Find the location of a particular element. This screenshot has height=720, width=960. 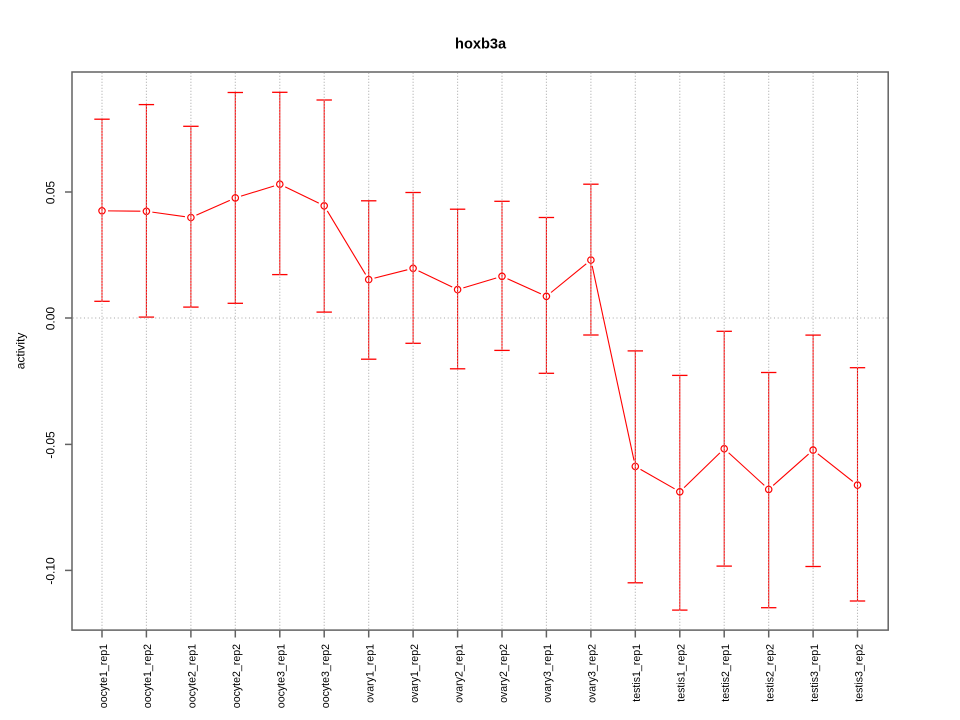

svg-text: oocyte3_rep2 is located at coordinates (326, 676).